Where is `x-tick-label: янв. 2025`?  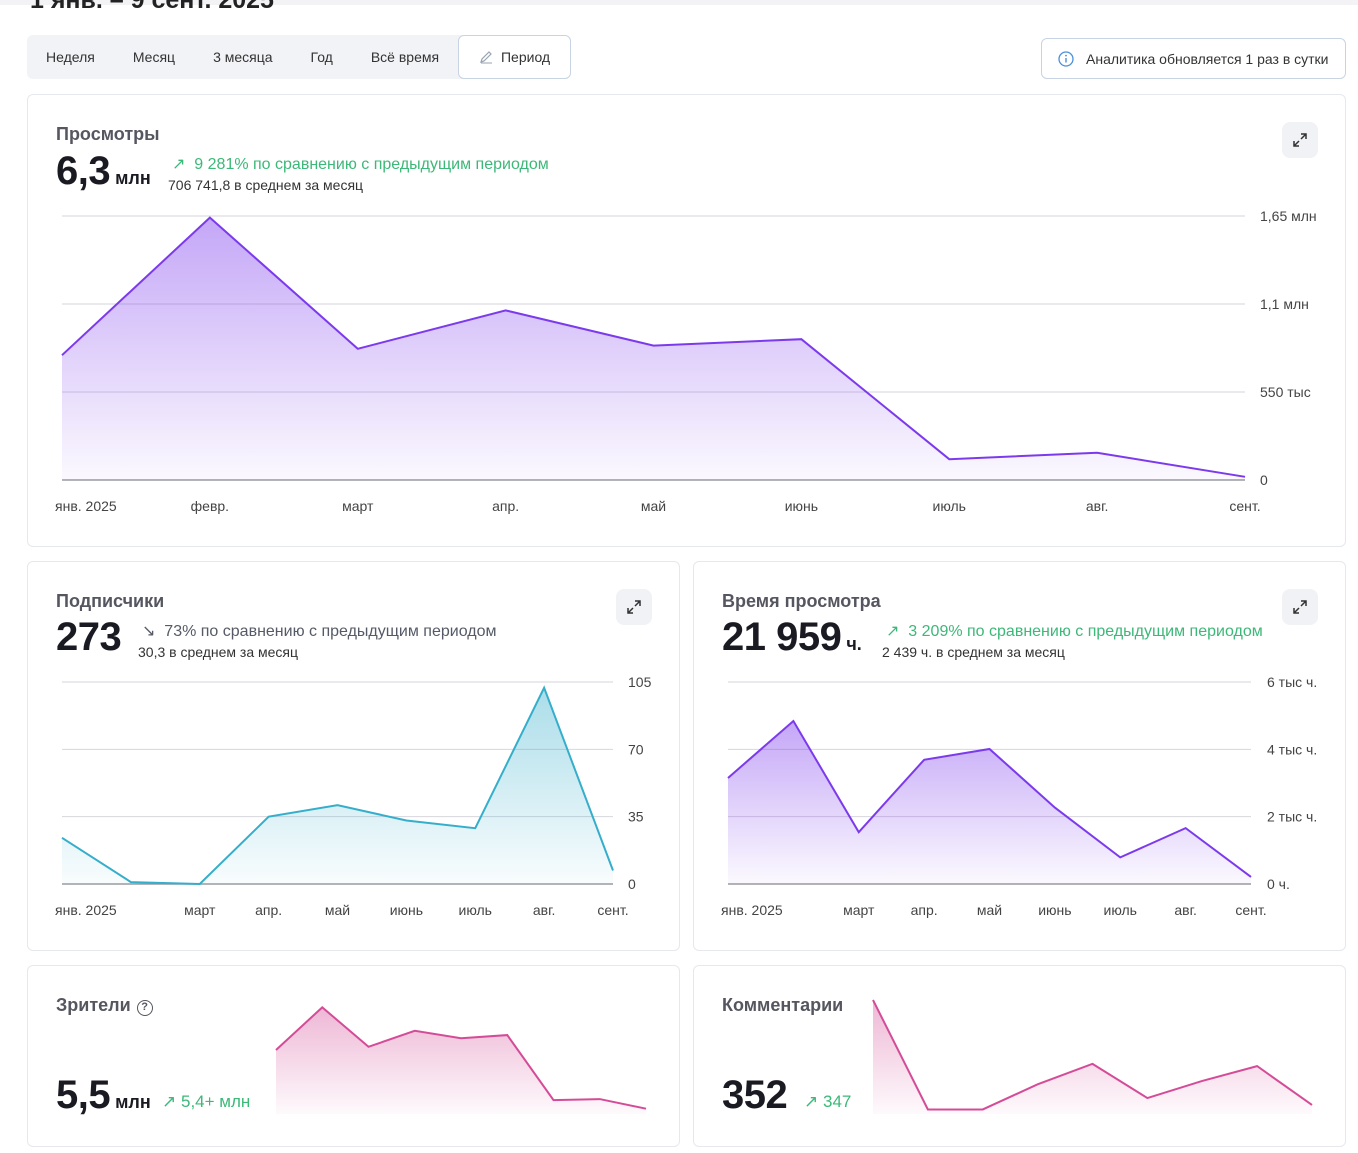 x-tick-label: янв. 2025 is located at coordinates (86, 910).